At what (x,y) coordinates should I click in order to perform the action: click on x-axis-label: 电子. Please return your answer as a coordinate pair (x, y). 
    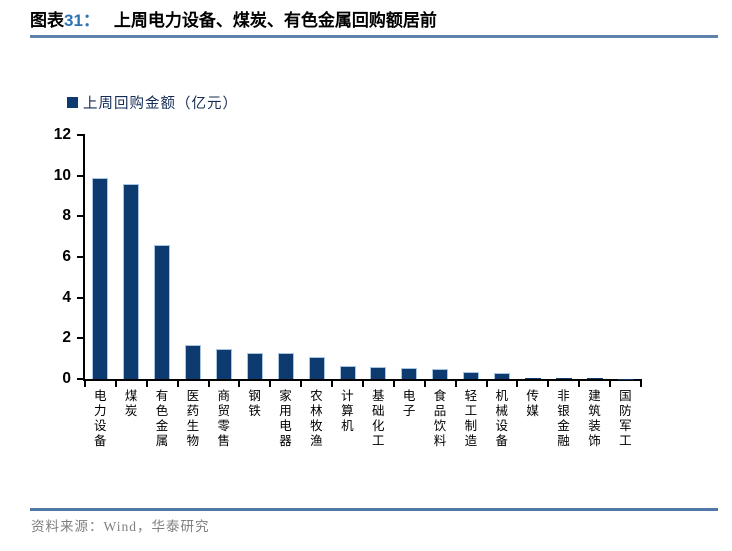
    Looking at the image, I should click on (407, 419).